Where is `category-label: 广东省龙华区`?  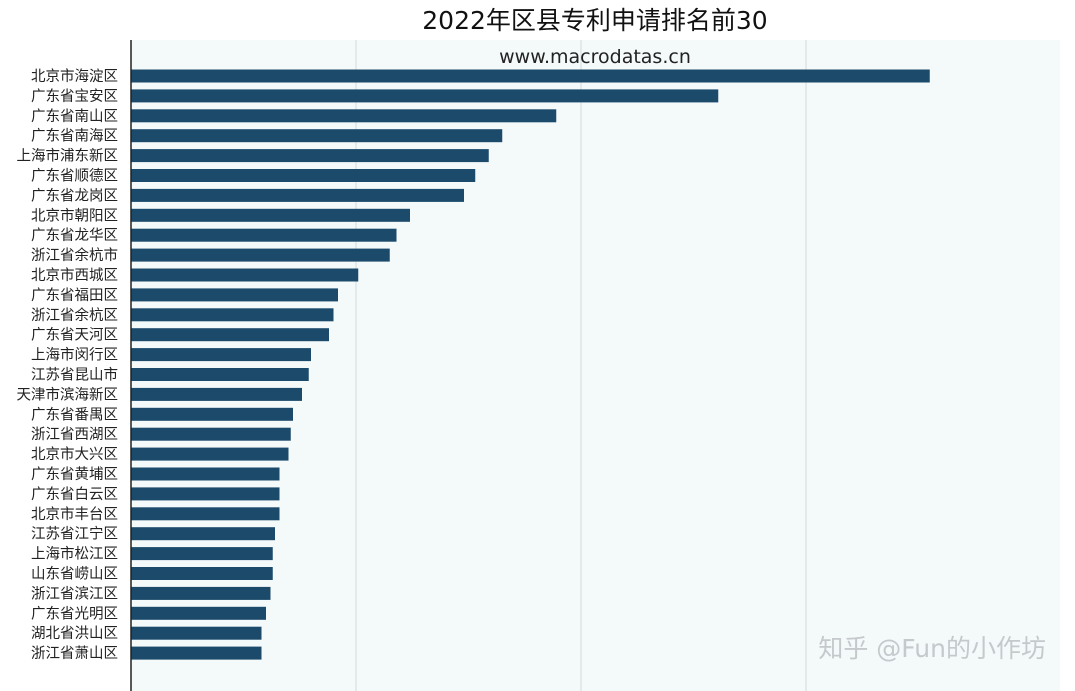
category-label: 广东省龙华区 is located at coordinates (74, 235).